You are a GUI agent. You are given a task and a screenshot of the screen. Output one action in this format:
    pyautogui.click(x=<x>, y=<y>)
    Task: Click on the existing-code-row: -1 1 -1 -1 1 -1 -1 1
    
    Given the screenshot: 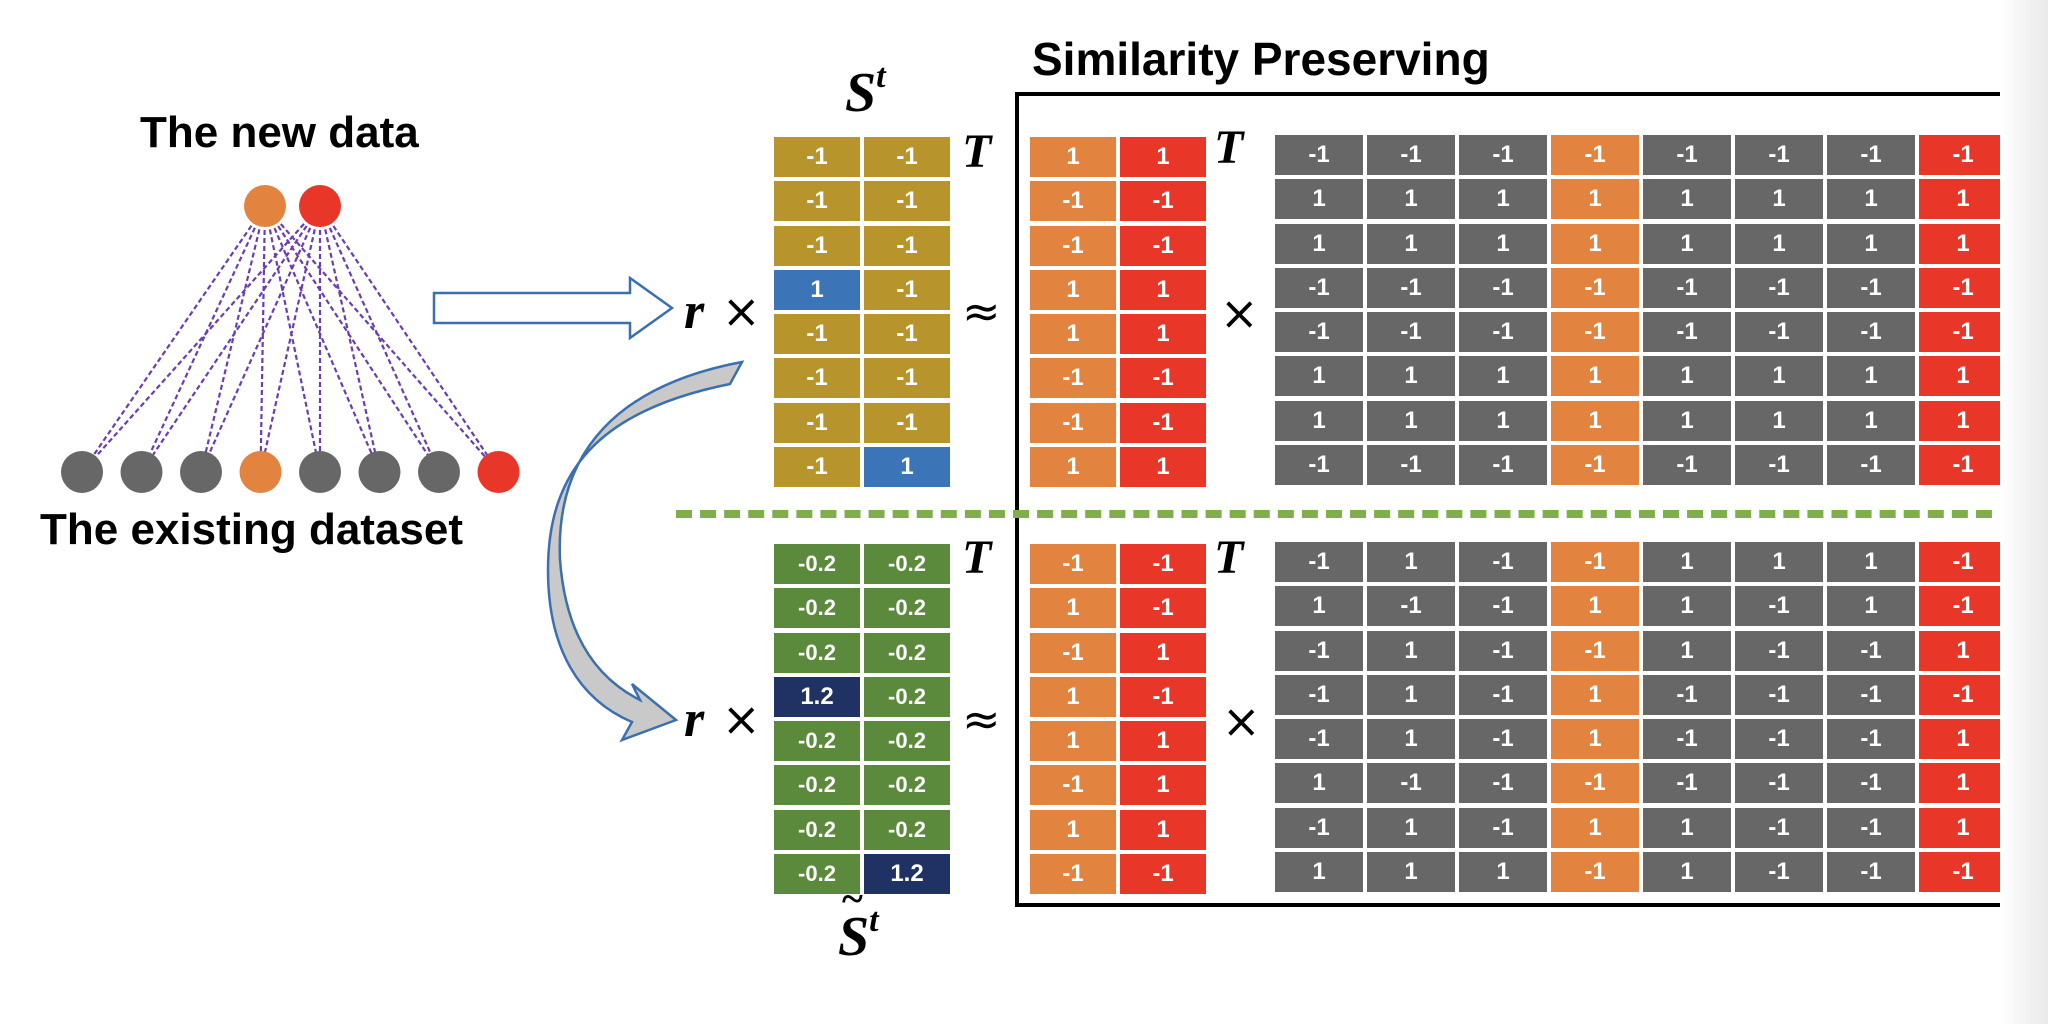 What is the action you would take?
    pyautogui.click(x=1643, y=650)
    